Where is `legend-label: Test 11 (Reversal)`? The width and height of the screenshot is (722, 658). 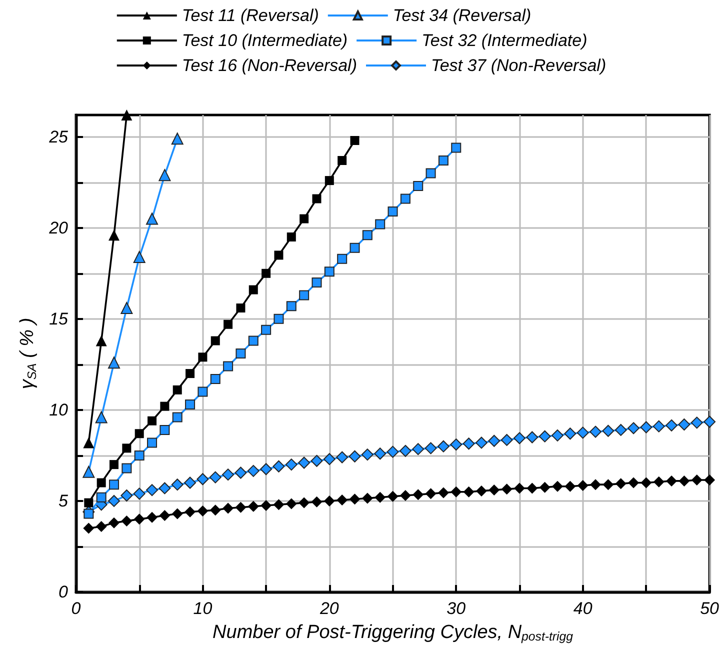
legend-label: Test 11 (Reversal) is located at coordinates (250, 15).